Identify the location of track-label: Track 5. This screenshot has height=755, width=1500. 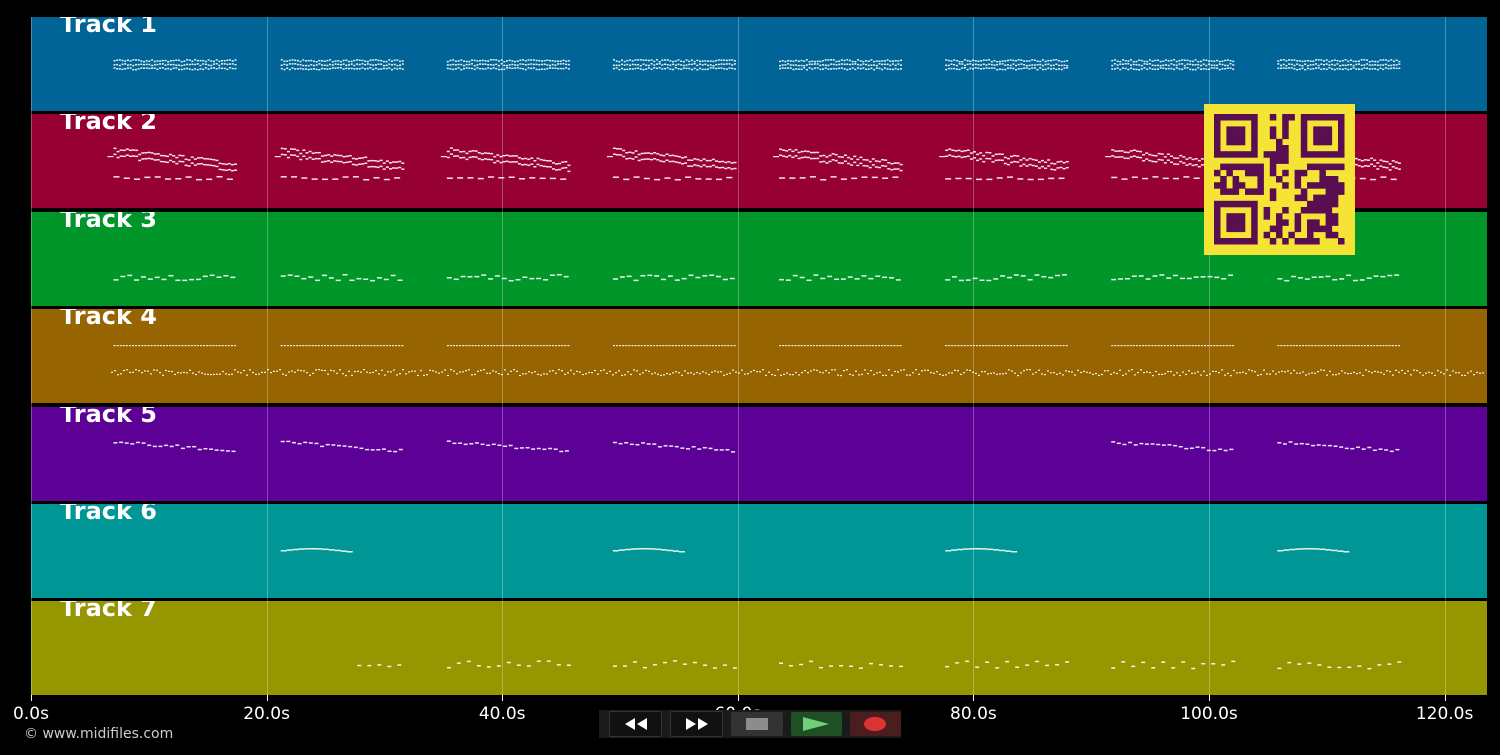
(109, 417).